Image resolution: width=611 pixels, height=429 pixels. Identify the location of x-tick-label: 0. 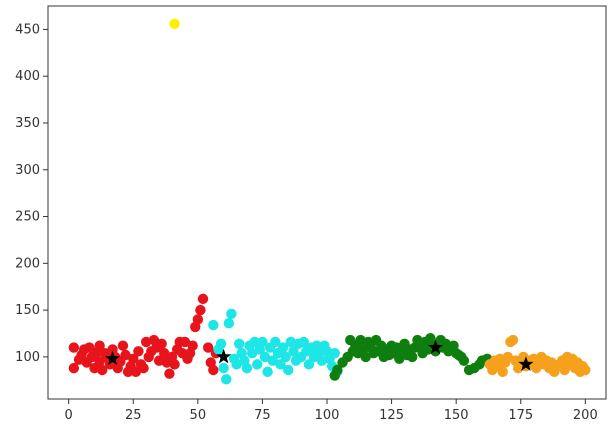
(69, 415).